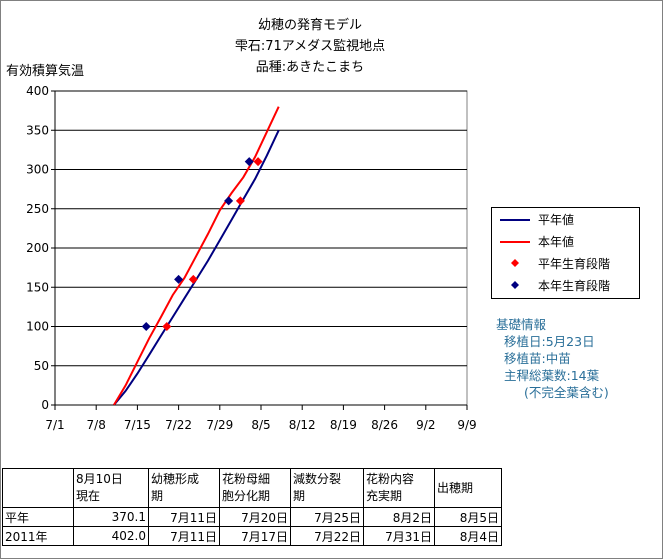 Image resolution: width=663 pixels, height=559 pixels. Describe the element at coordinates (327, 536) in the screenshot. I see `table-cell: 7月22日` at that location.